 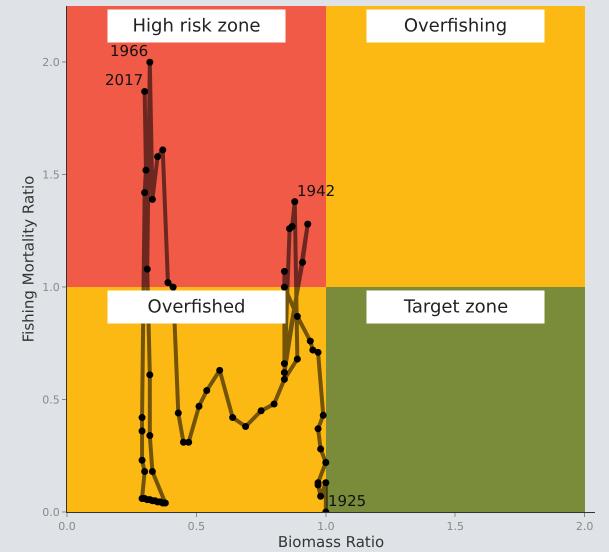 What do you see at coordinates (51, 512) in the screenshot?
I see `y-tick-label: 0.0` at bounding box center [51, 512].